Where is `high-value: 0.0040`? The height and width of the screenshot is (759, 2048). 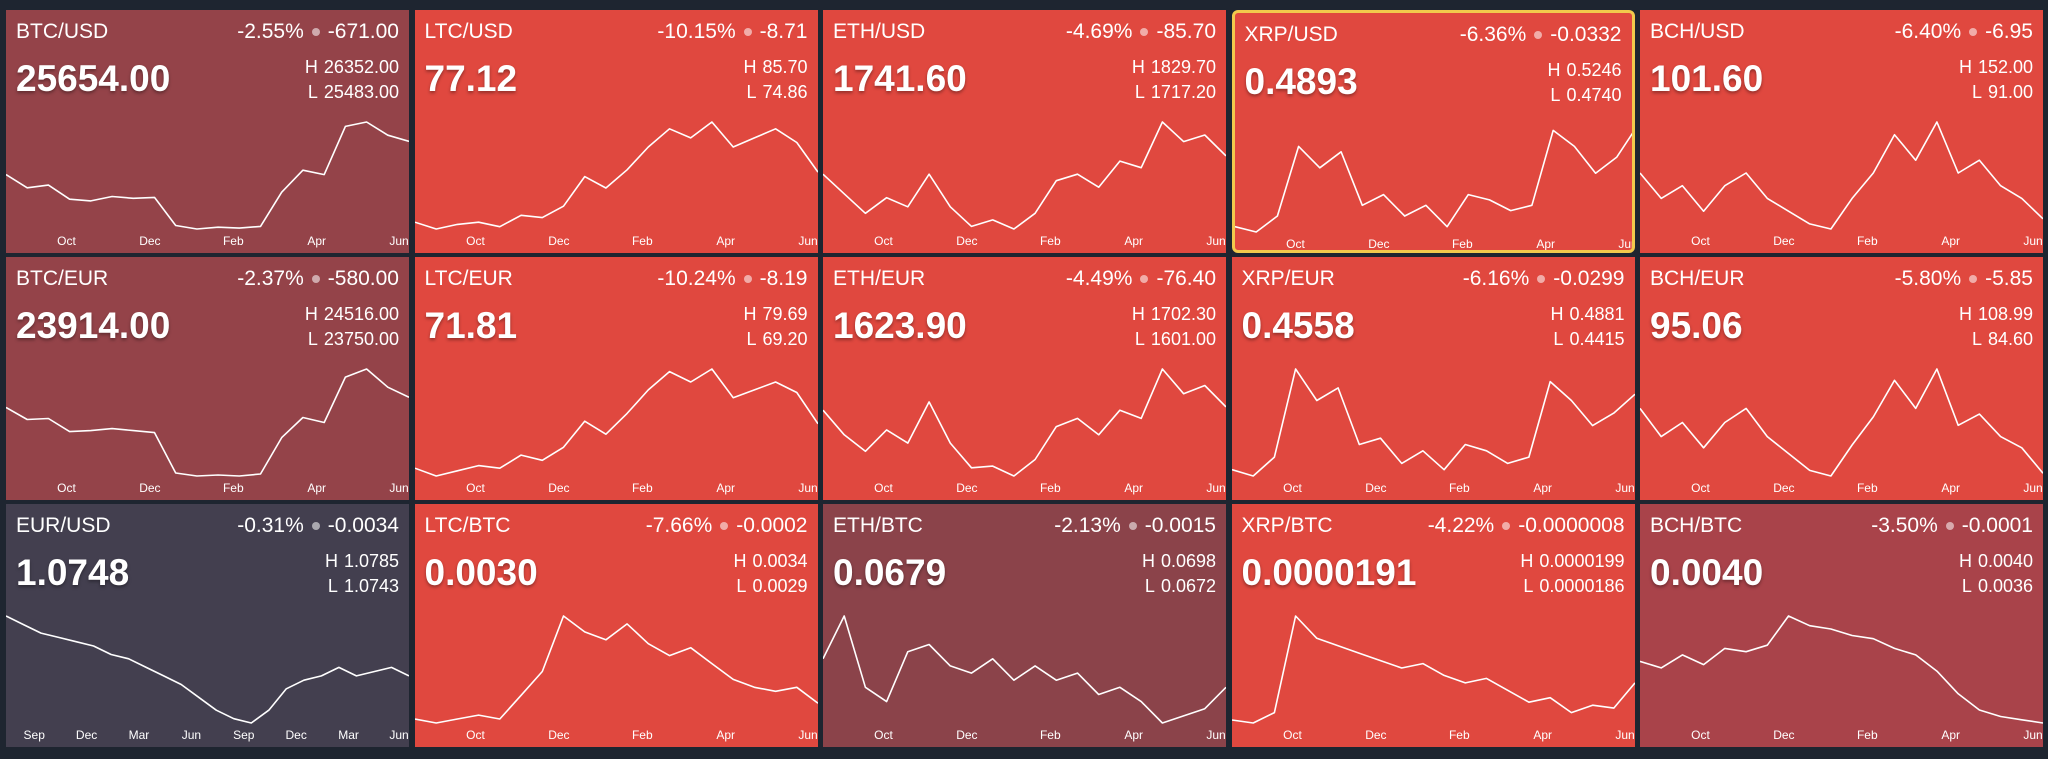 high-value: 0.0040 is located at coordinates (2005, 561).